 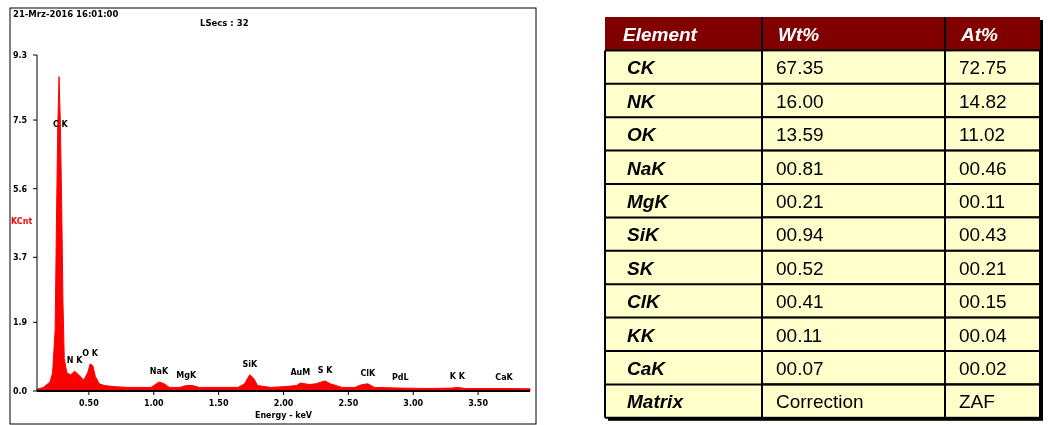 I want to click on x-tick-label: 1.50, so click(x=218, y=403).